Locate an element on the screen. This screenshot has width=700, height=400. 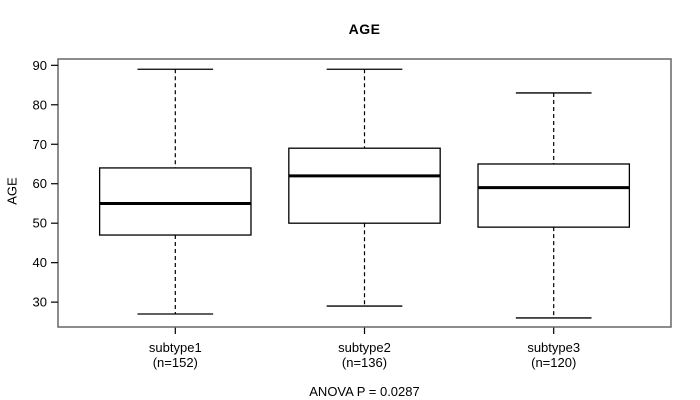
y-tick-label: 40 is located at coordinates (40, 262).